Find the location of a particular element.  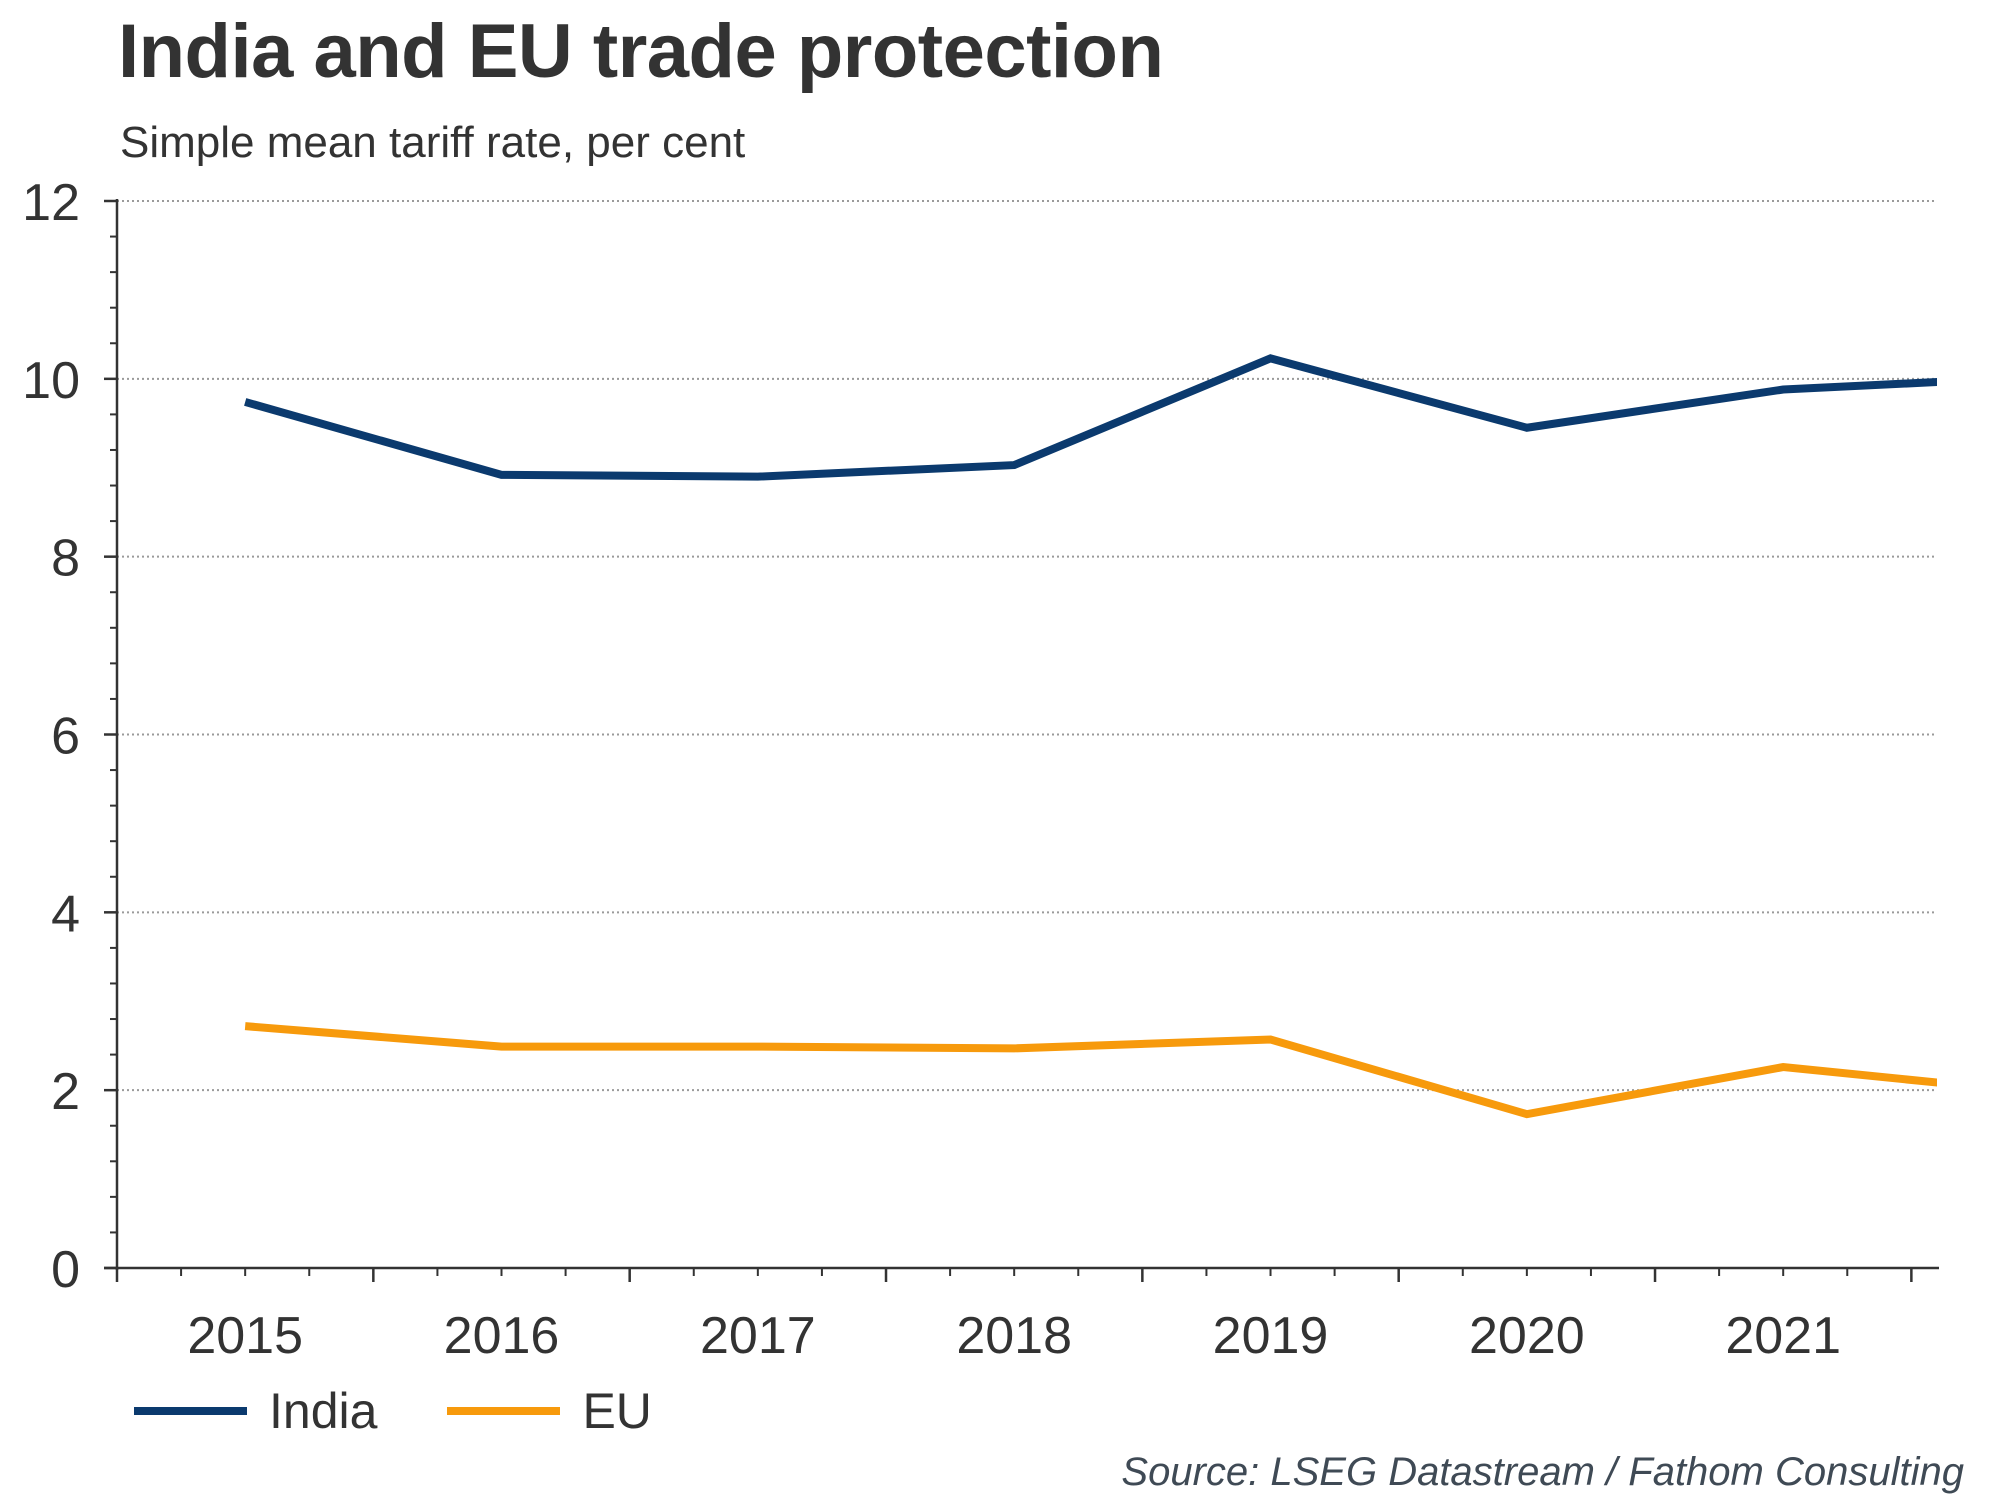

legend-item-india: India is located at coordinates (255, 1411).